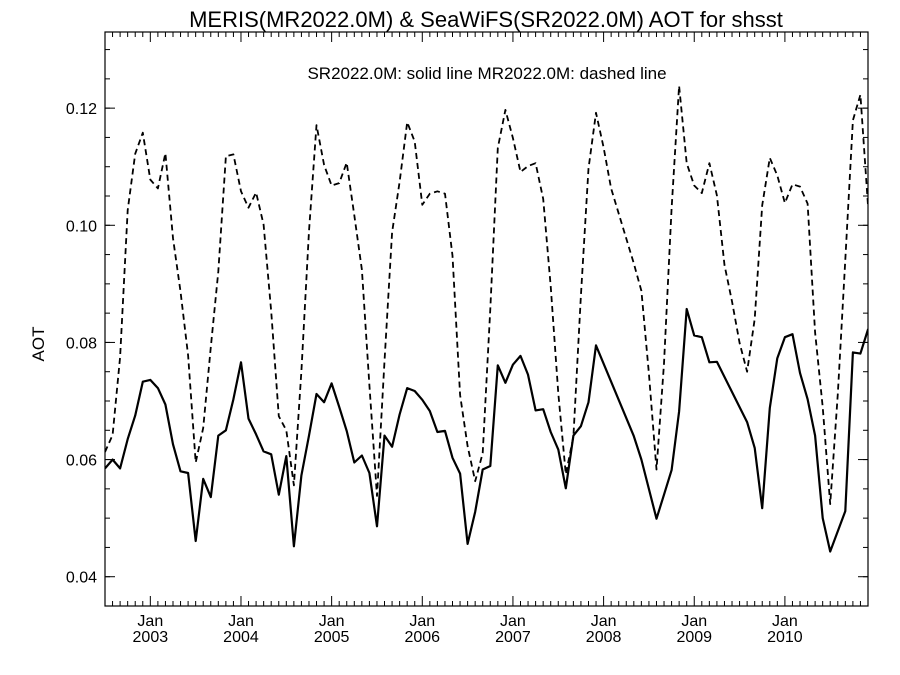 This screenshot has width=900, height=675. What do you see at coordinates (151, 637) in the screenshot?
I see `x-tick-year-label: 2003` at bounding box center [151, 637].